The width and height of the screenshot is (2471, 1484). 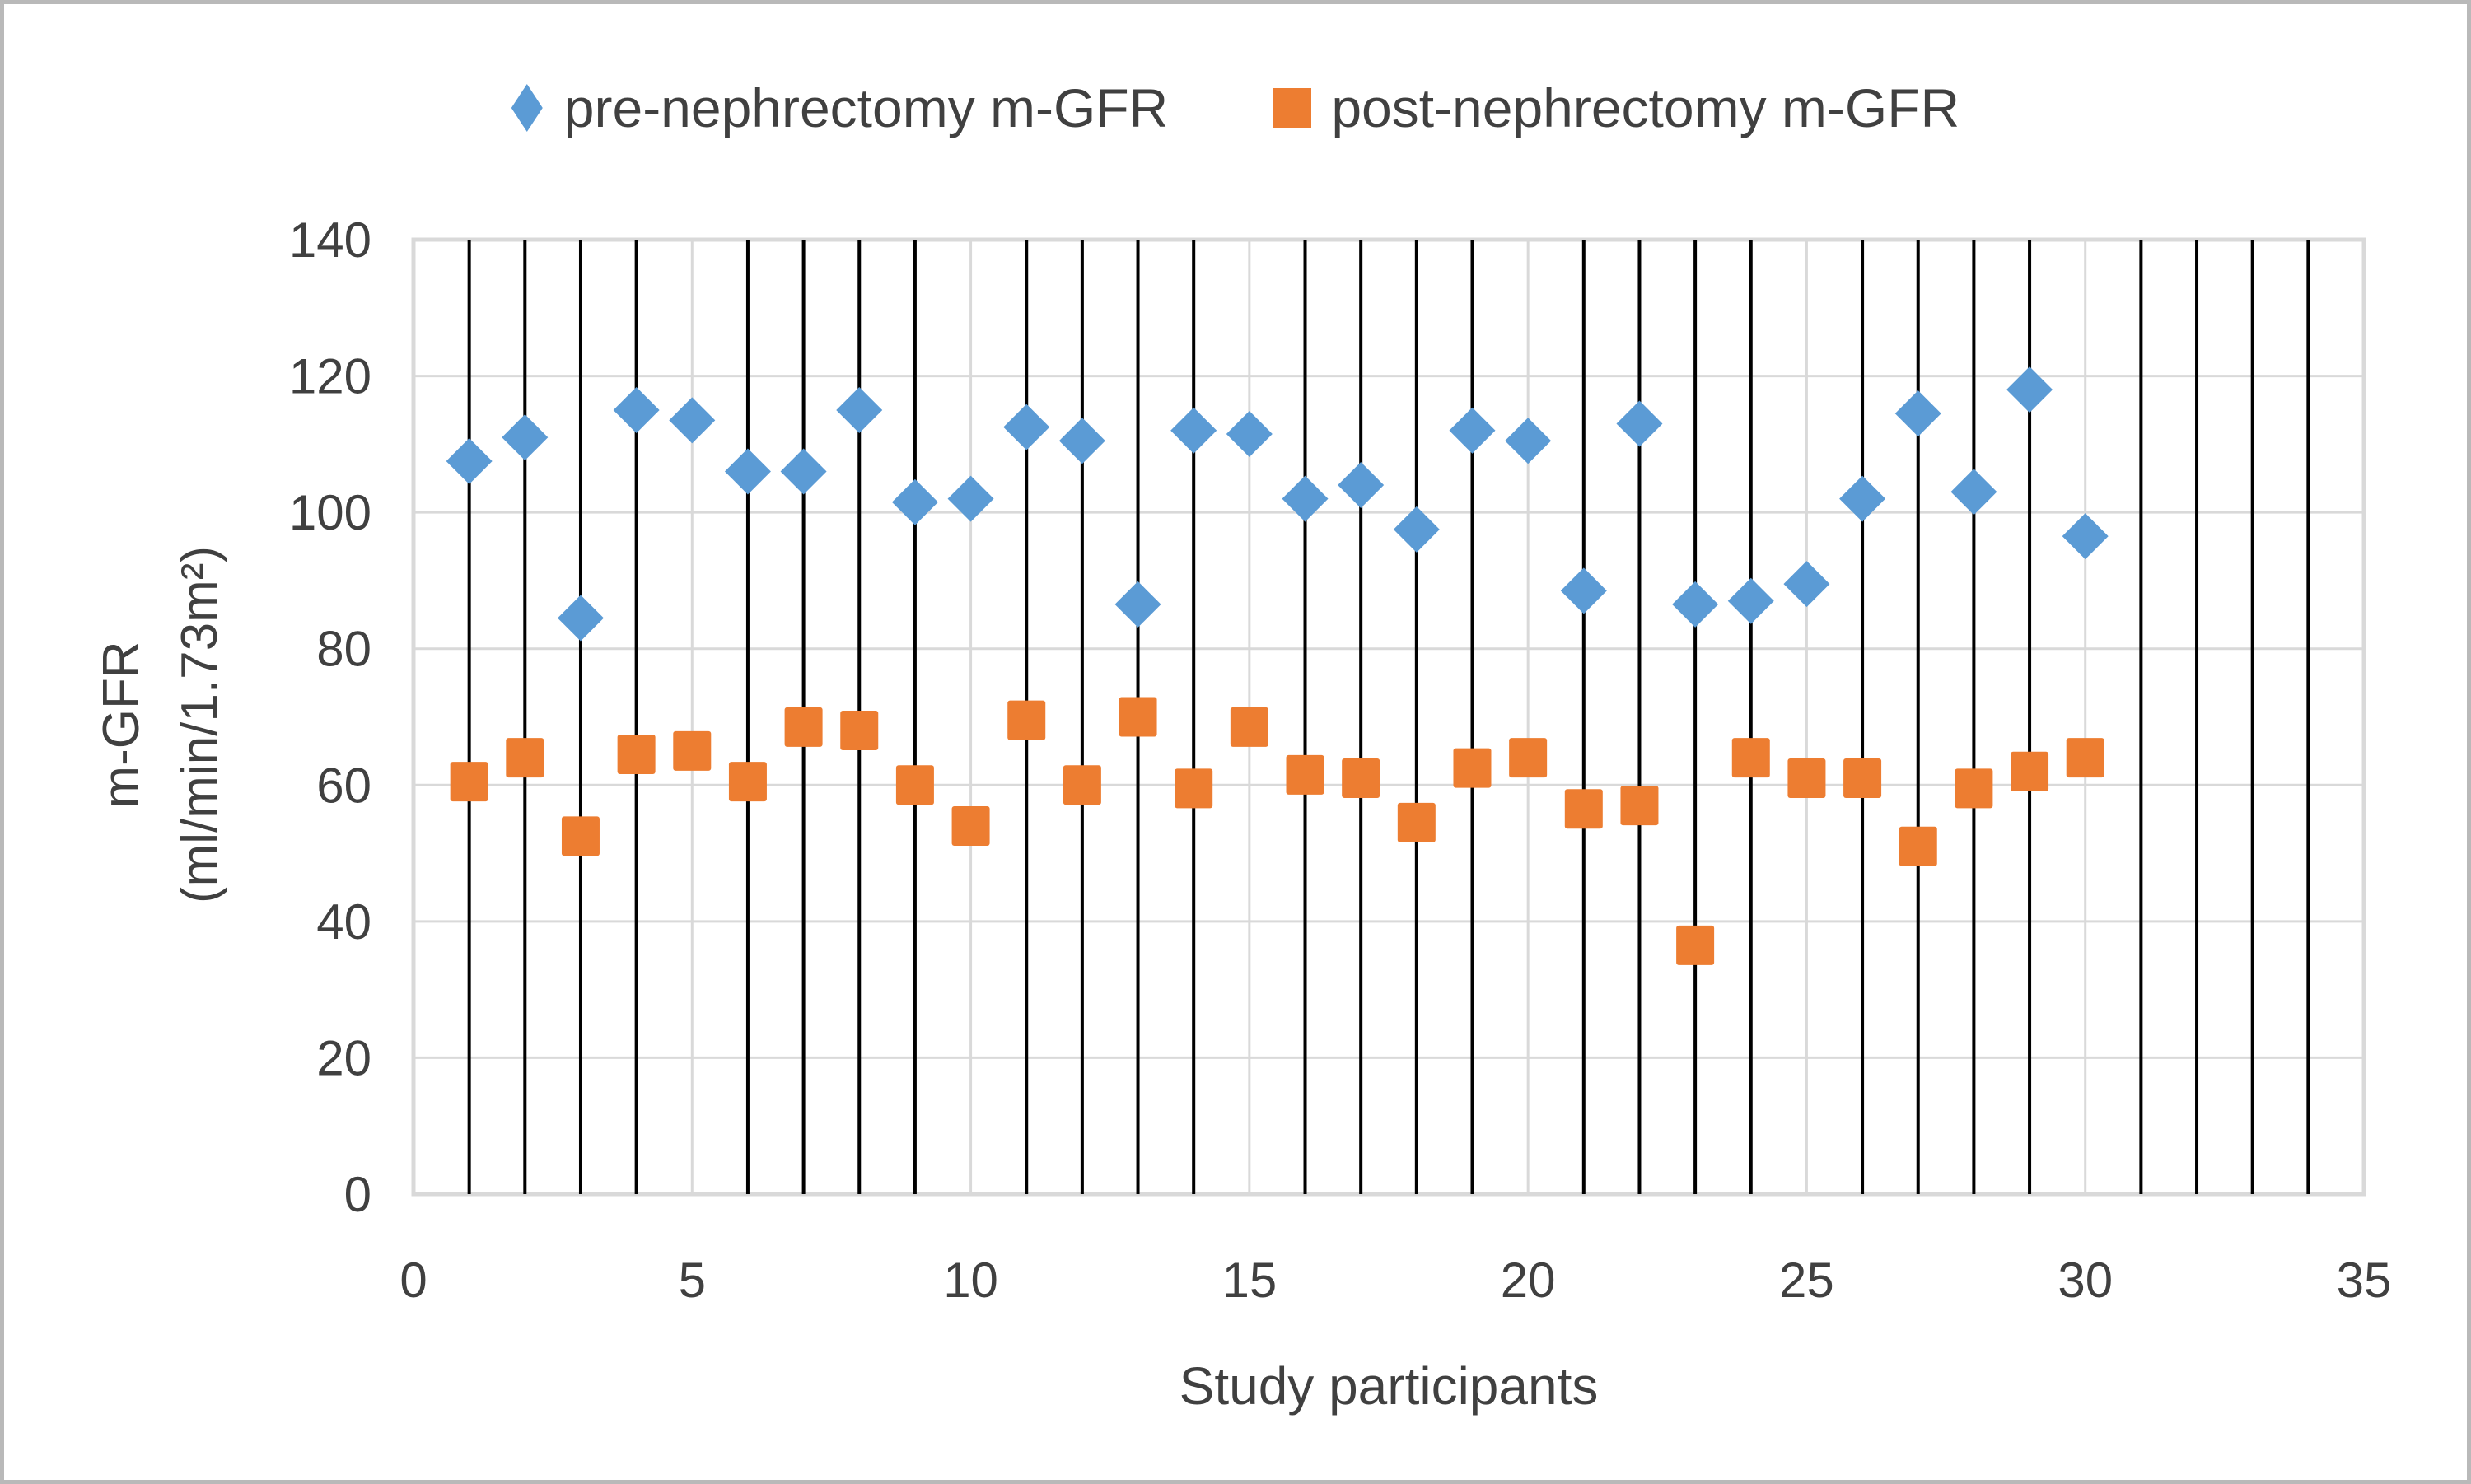 I want to click on y-tick-label-80: 80, so click(x=343, y=649).